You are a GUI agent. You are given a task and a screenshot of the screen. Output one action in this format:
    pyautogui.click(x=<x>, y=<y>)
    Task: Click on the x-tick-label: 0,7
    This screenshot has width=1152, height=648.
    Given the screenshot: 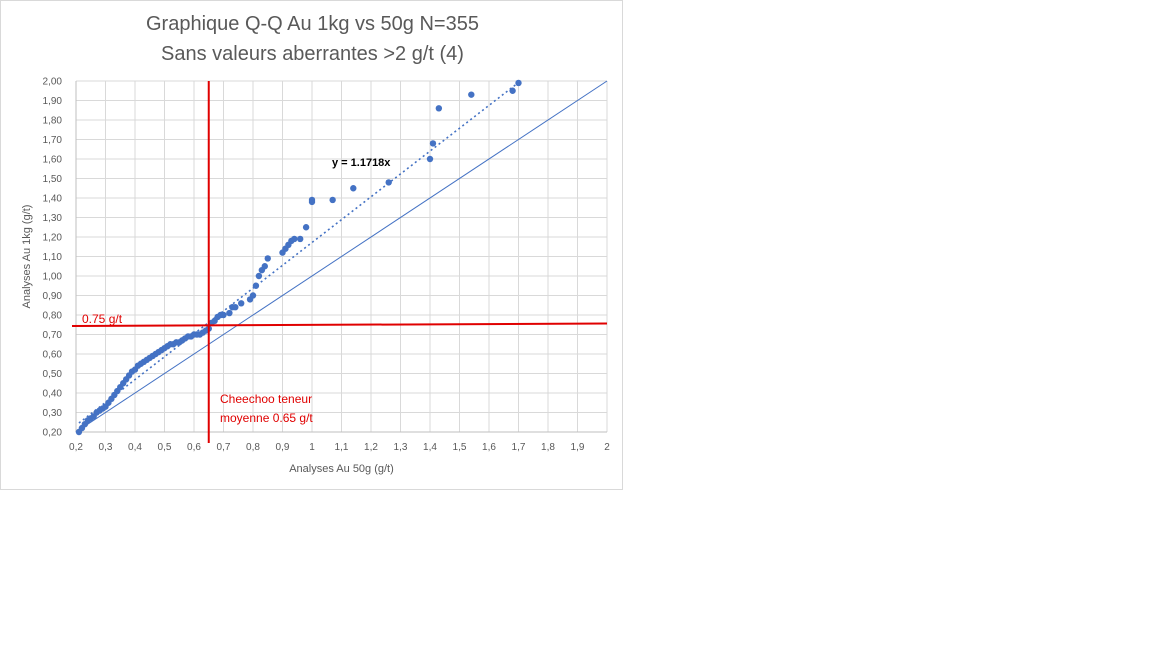 What is the action you would take?
    pyautogui.click(x=224, y=447)
    